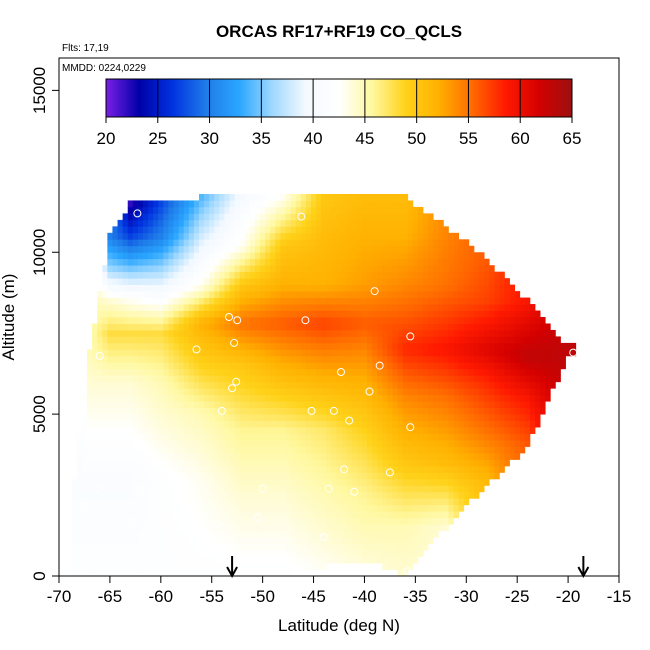 This screenshot has width=650, height=650. Describe the element at coordinates (237, 320) in the screenshot. I see `sample-point` at that location.